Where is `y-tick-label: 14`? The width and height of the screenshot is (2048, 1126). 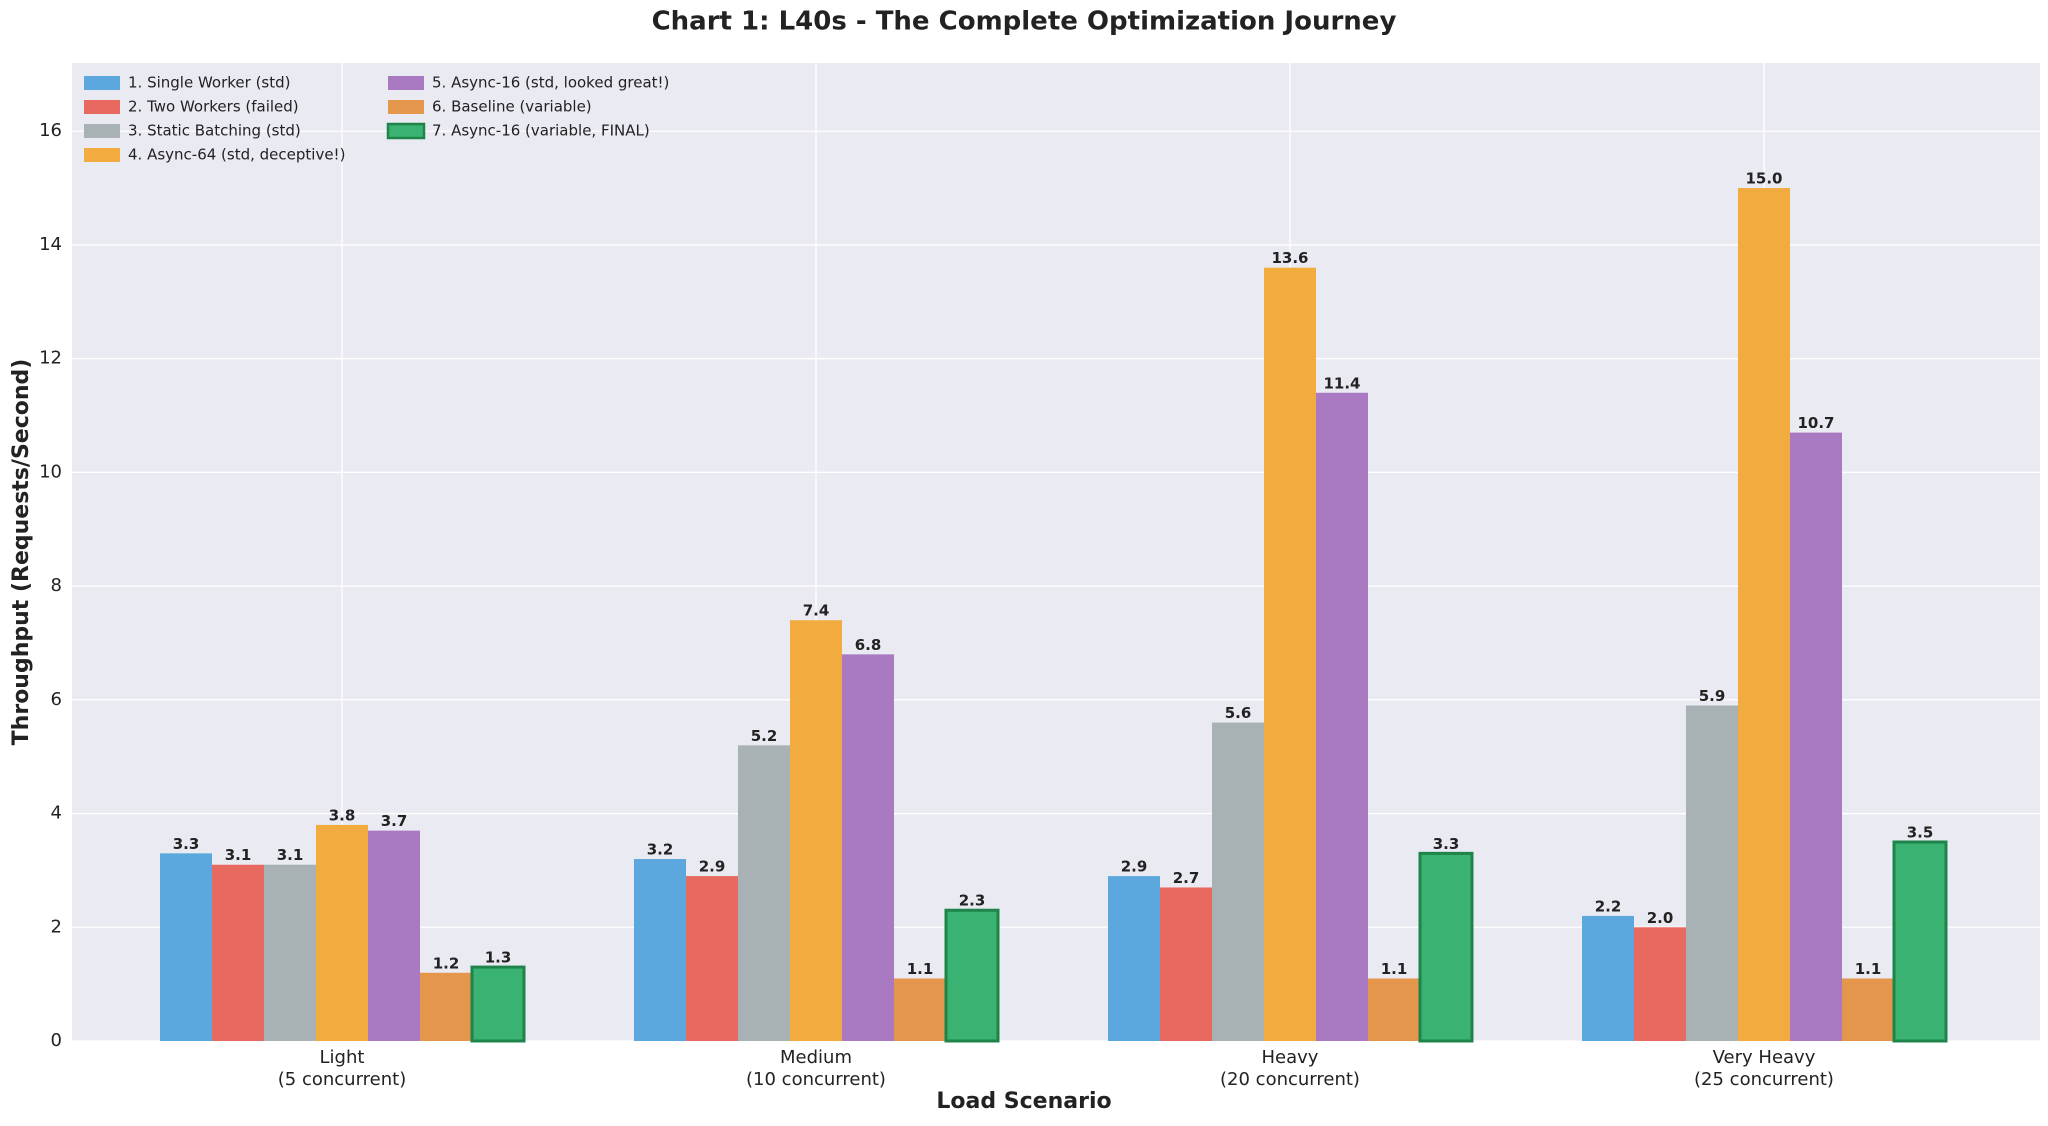
y-tick-label: 14 is located at coordinates (50, 244).